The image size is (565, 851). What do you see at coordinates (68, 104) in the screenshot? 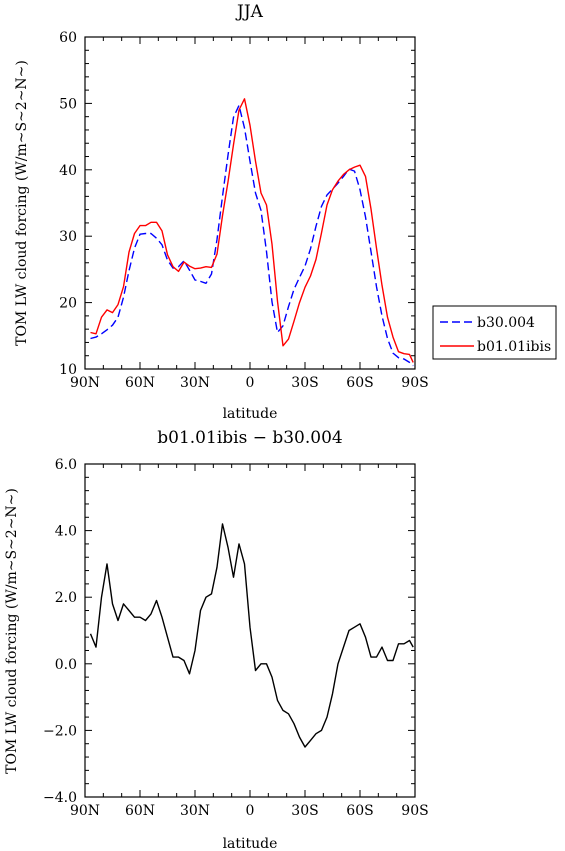
I see `y-tick-label: 50` at bounding box center [68, 104].